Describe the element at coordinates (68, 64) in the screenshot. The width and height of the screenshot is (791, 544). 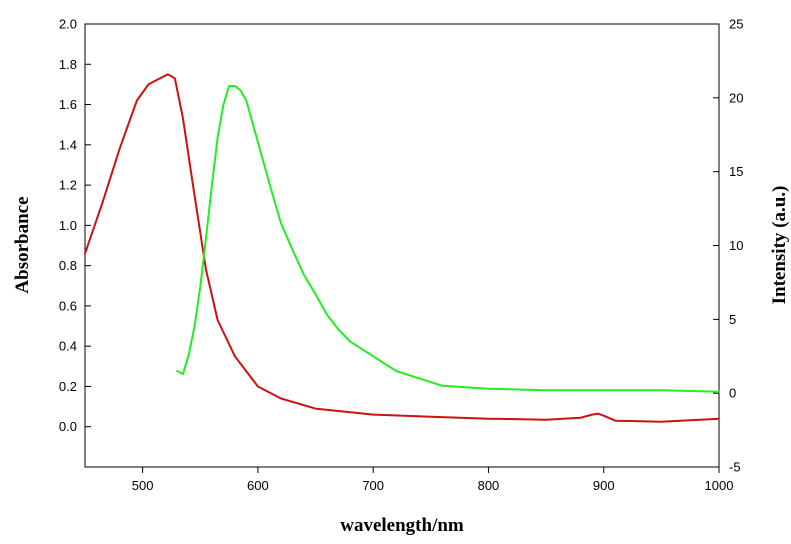
I see `y-tick-label: 1.8` at that location.